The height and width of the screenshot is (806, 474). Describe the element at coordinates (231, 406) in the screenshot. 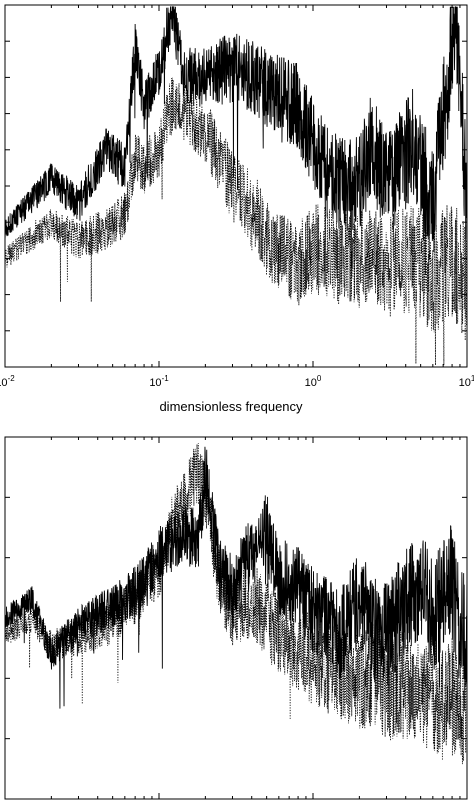

I see `top-chart-x-axis-label: dimensionless frequency` at that location.